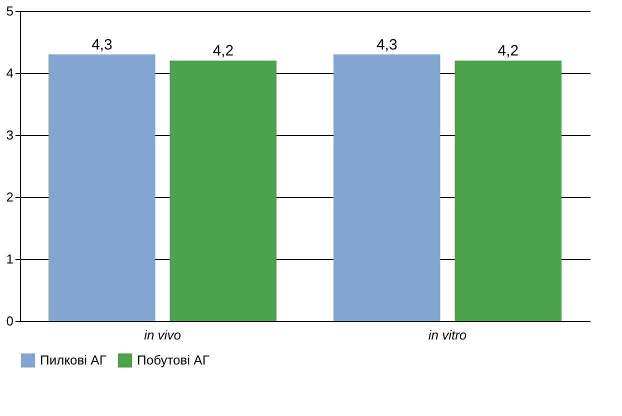 This screenshot has width=622, height=416. I want to click on y-tick-label: 4, so click(10, 73).